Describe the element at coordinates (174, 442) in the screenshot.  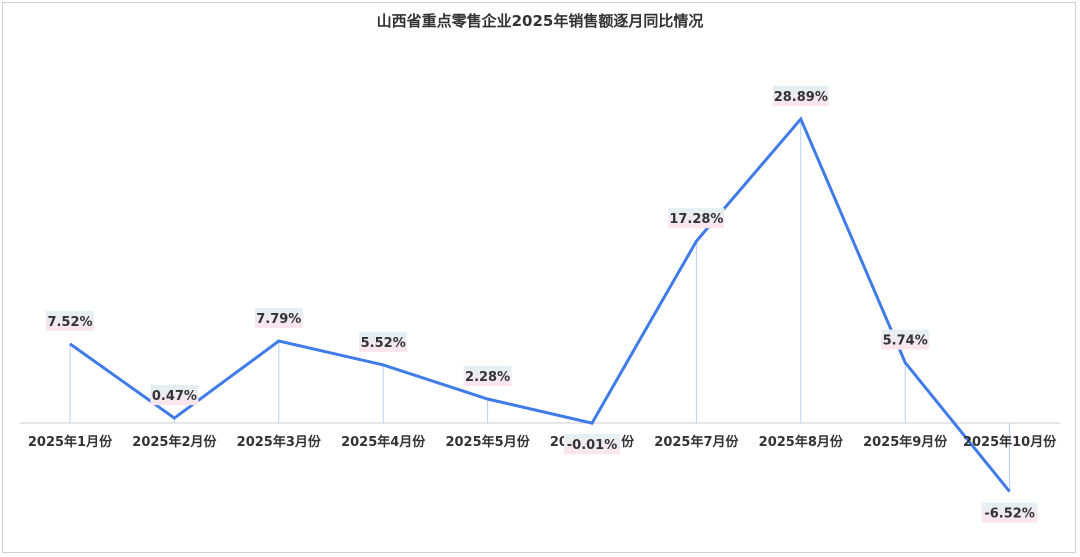
I see `x-tick-label: 2025年2月份` at that location.